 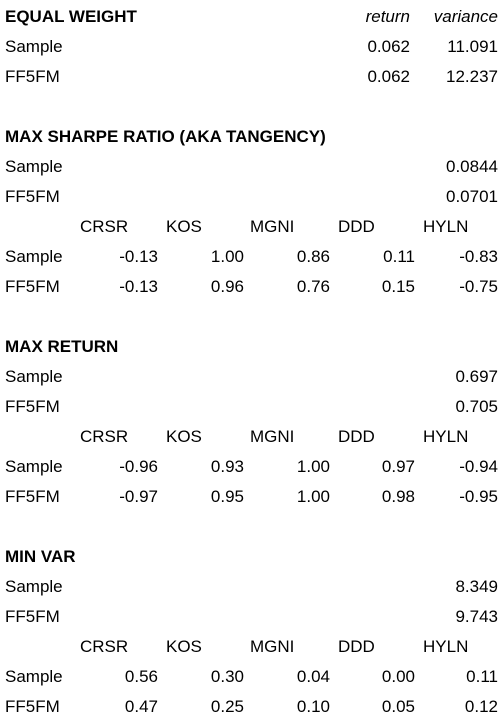 What do you see at coordinates (398, 466) in the screenshot?
I see `weight-ddd: 0.97` at bounding box center [398, 466].